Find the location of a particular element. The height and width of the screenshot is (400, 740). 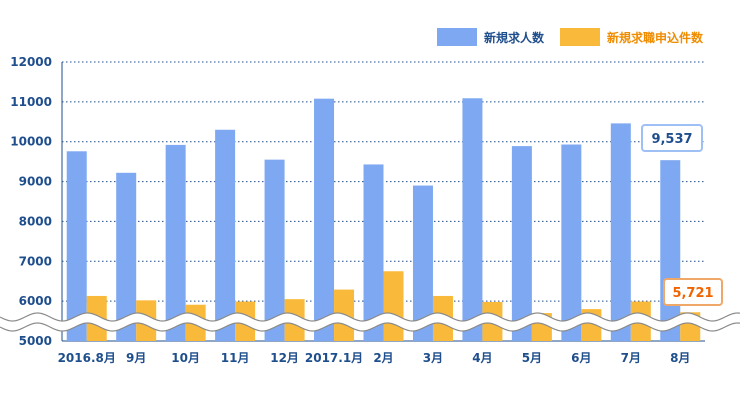

bar-new-applications is located at coordinates (393, 306).